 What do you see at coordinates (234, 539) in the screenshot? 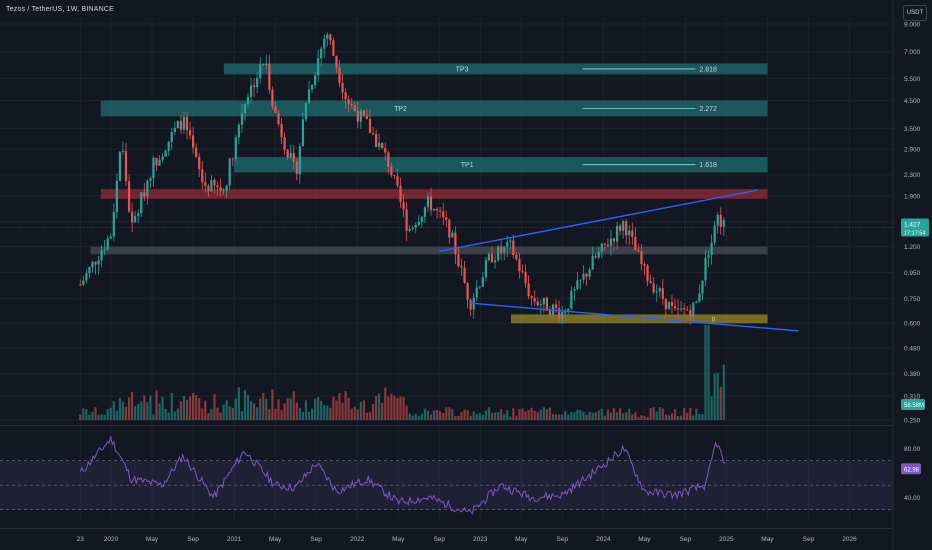
I see `time-tick-label: 2021` at bounding box center [234, 539].